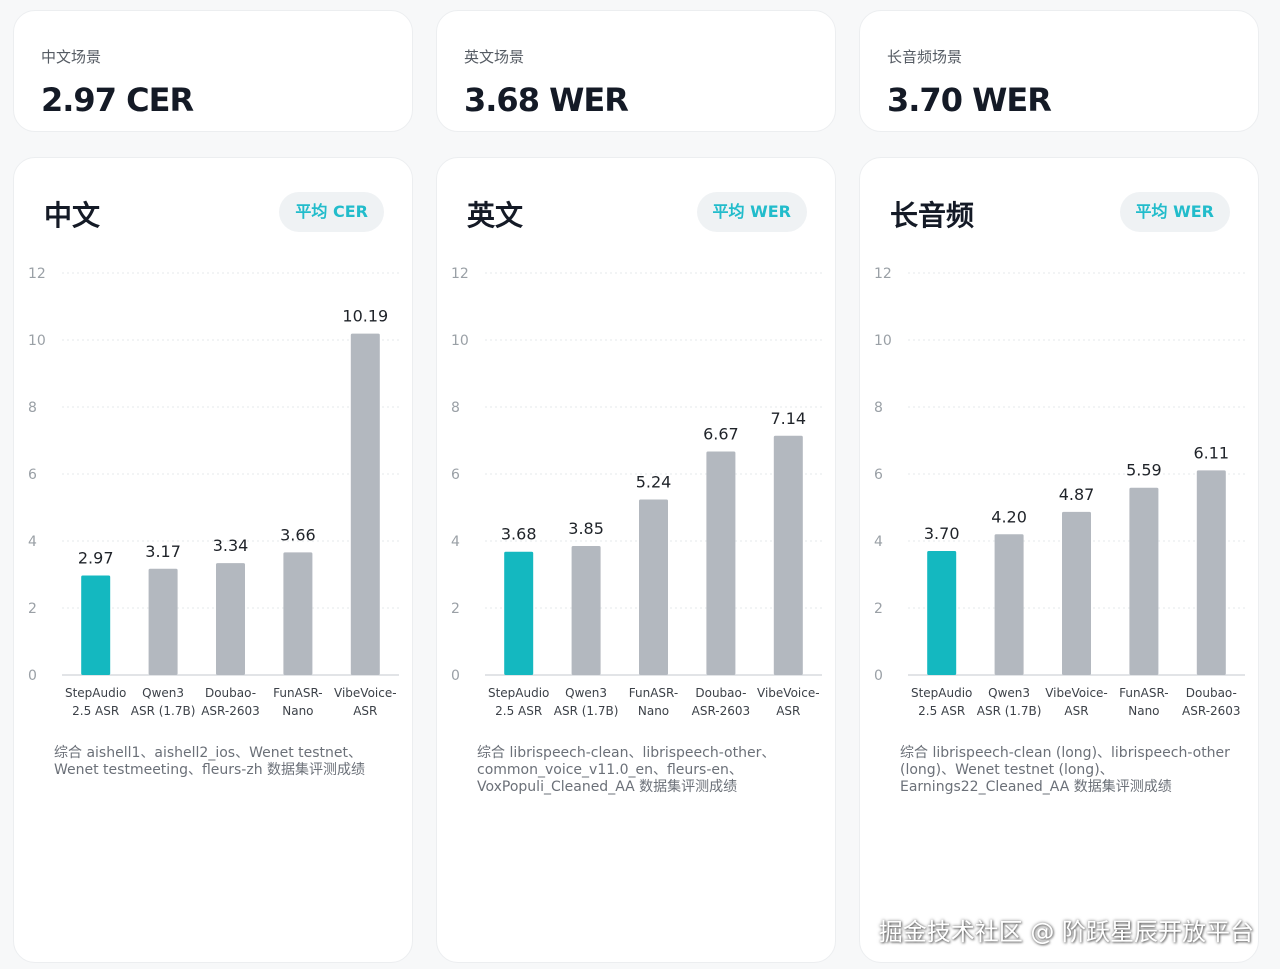 The width and height of the screenshot is (1280, 969). Describe the element at coordinates (932, 215) in the screenshot. I see `chart-title: 长音频` at that location.